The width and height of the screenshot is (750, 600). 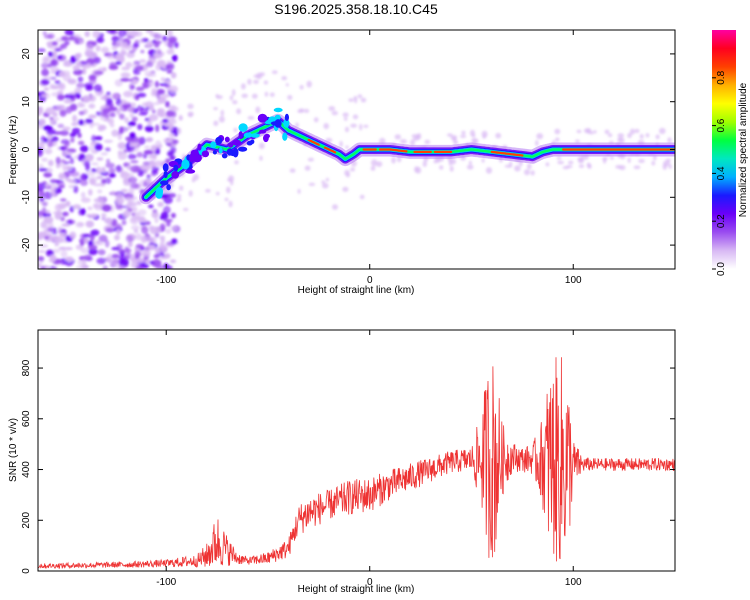 What do you see at coordinates (26, 519) in the screenshot?
I see `snr-ytick-label: 200` at bounding box center [26, 519].